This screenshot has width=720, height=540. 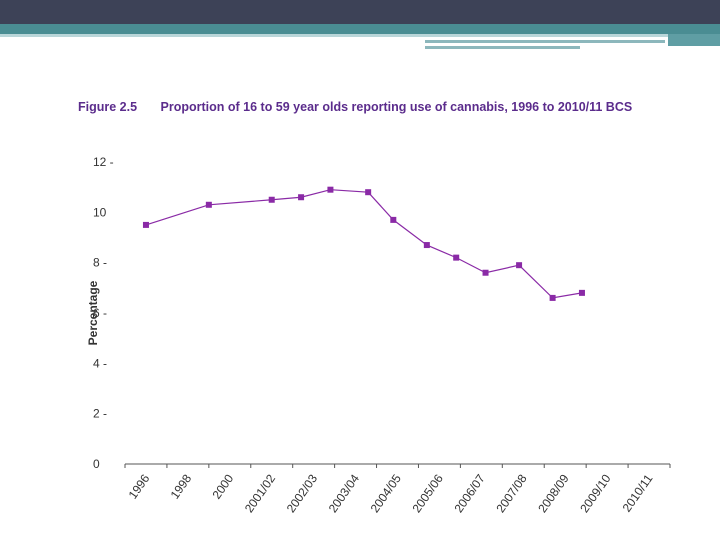 What do you see at coordinates (222, 486) in the screenshot?
I see `x-tick-label: 2000` at bounding box center [222, 486].